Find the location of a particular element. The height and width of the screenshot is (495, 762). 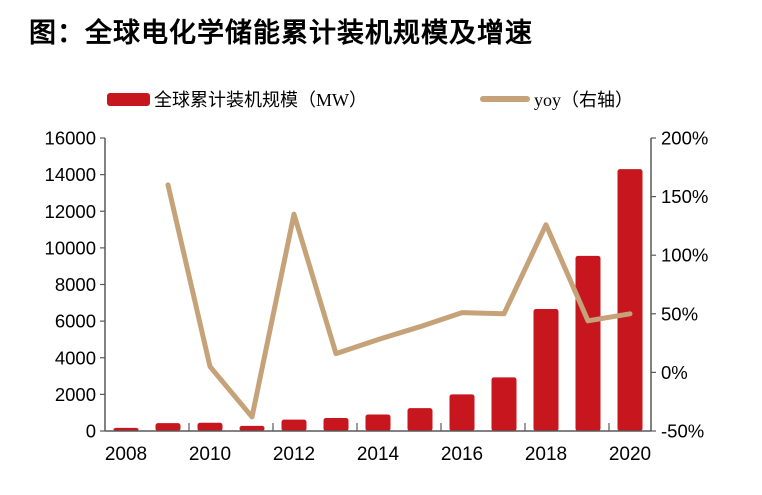

legend-label-yoy: yoy（右轴） is located at coordinates (583, 100).